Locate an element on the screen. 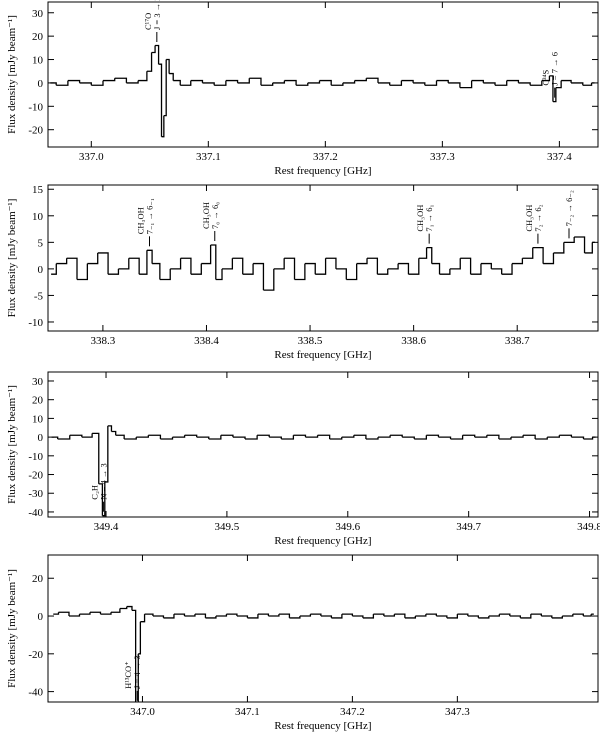 The image size is (600, 735). x-tick-label: 349.8 is located at coordinates (588, 527).